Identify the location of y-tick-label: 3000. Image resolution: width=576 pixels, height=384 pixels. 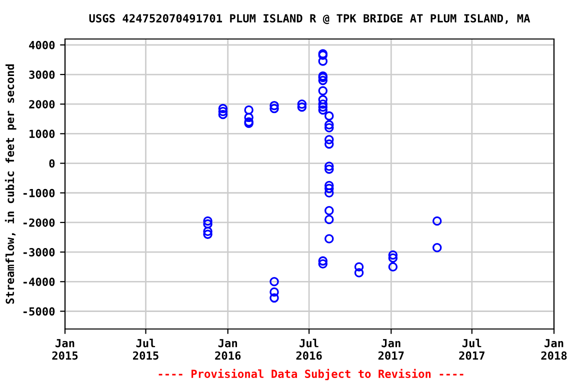
(42, 74).